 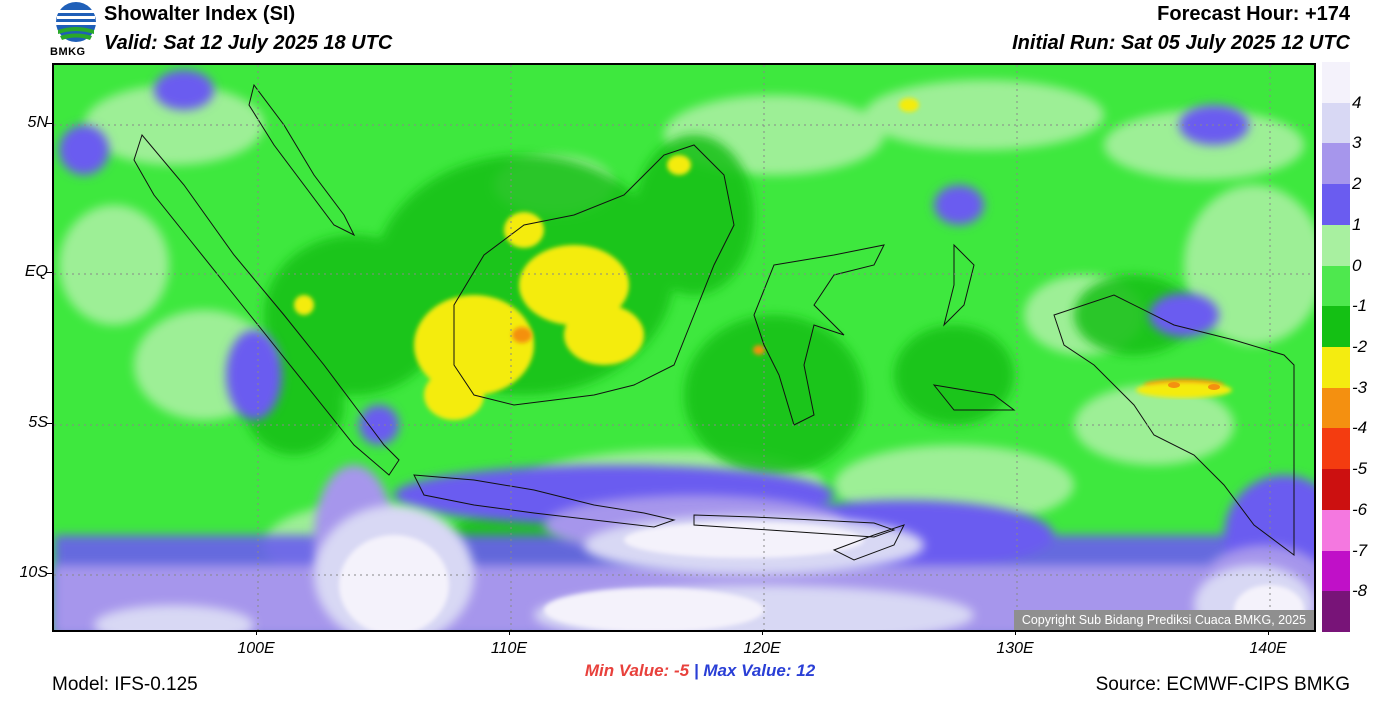 I want to click on initial-run: Initial Run: Sat 05 July 2025 12 UTC, so click(x=1181, y=43).